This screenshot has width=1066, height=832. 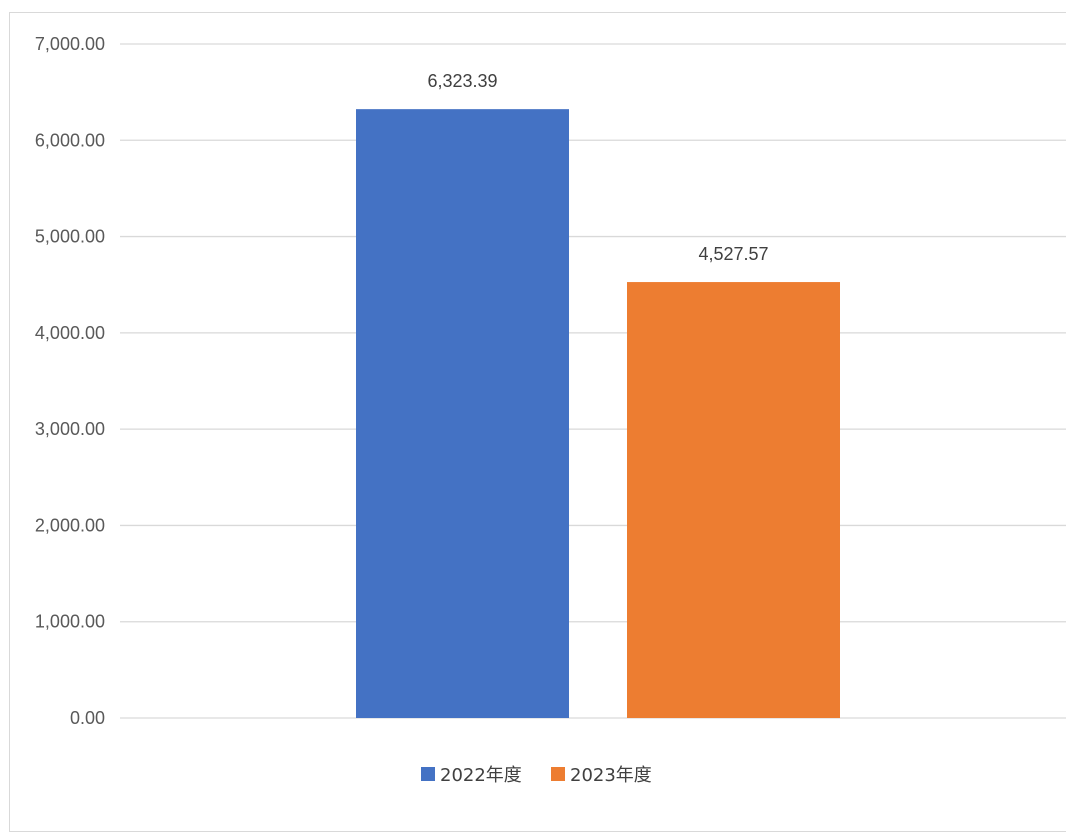 What do you see at coordinates (462, 81) in the screenshot?
I see `data-label: 6,323.39` at bounding box center [462, 81].